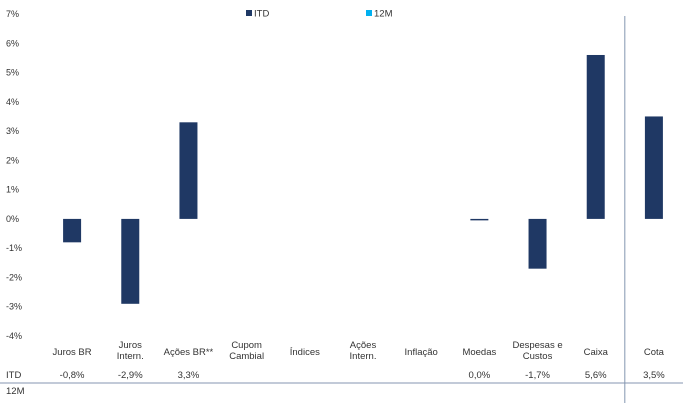 Image resolution: width=683 pixels, height=403 pixels. I want to click on data-table: ITD -0,8% -2,9% 3,3% 0,0% -1,7% 5,6% 3,5% 12M, so click(341, 383).